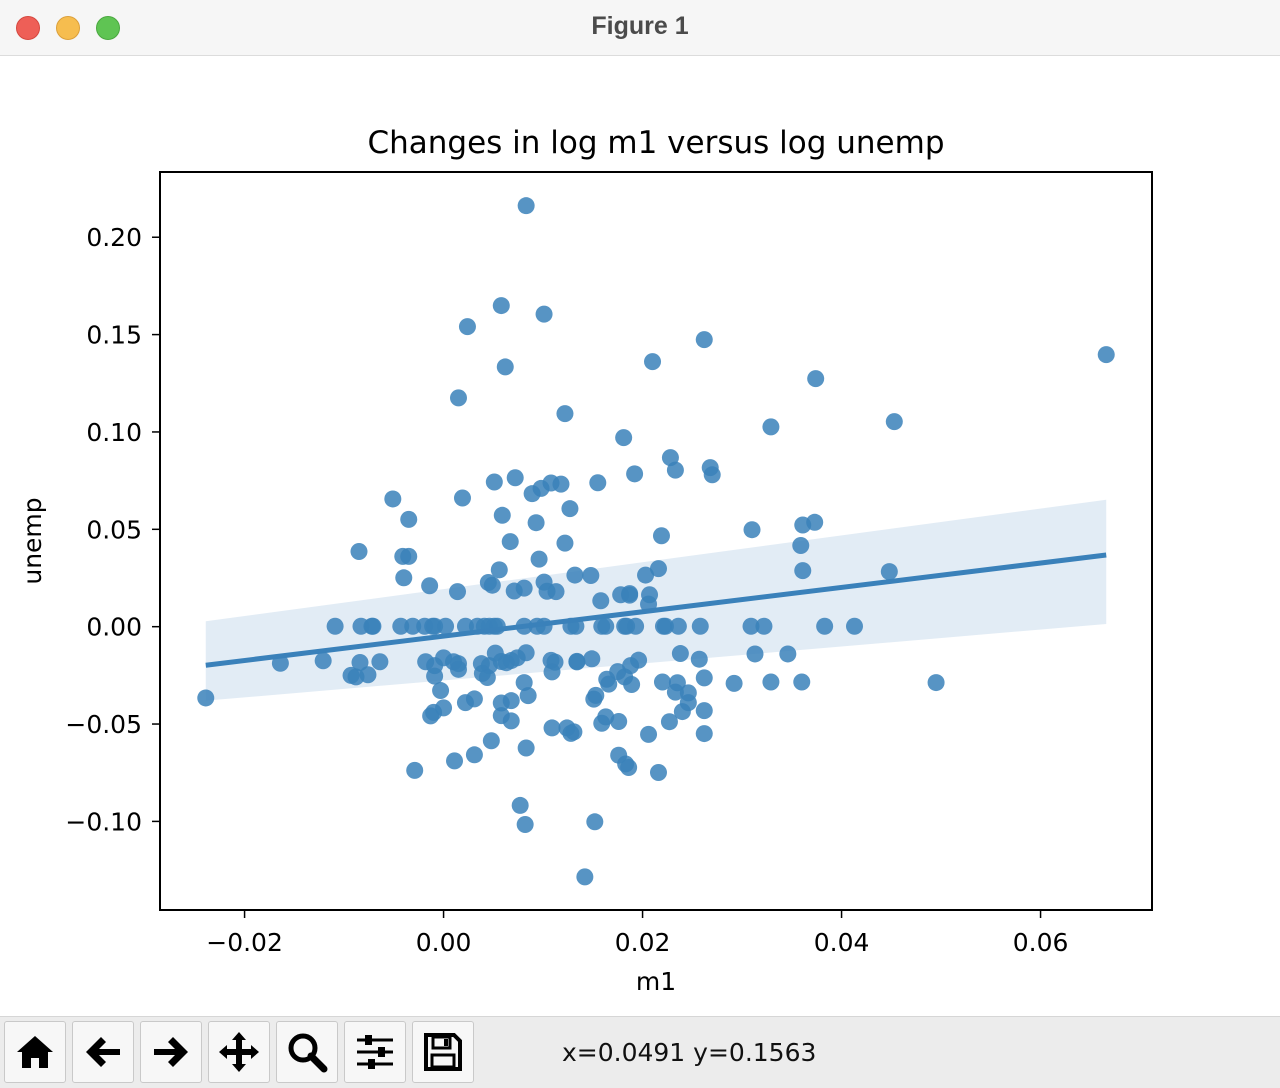  Describe the element at coordinates (171, 1052) in the screenshot. I see `forward-button` at that location.